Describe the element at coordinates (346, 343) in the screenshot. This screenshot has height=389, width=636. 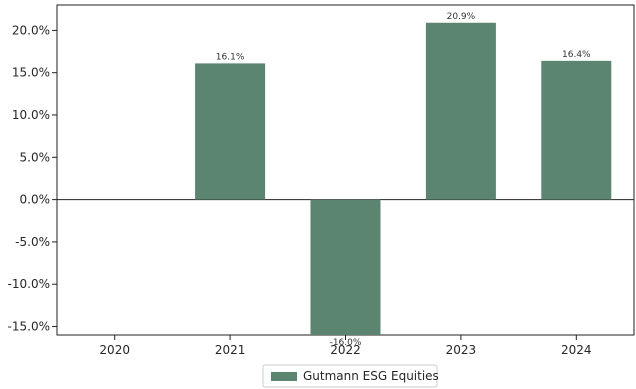
I see `data-label-2022: -16.0%` at that location.